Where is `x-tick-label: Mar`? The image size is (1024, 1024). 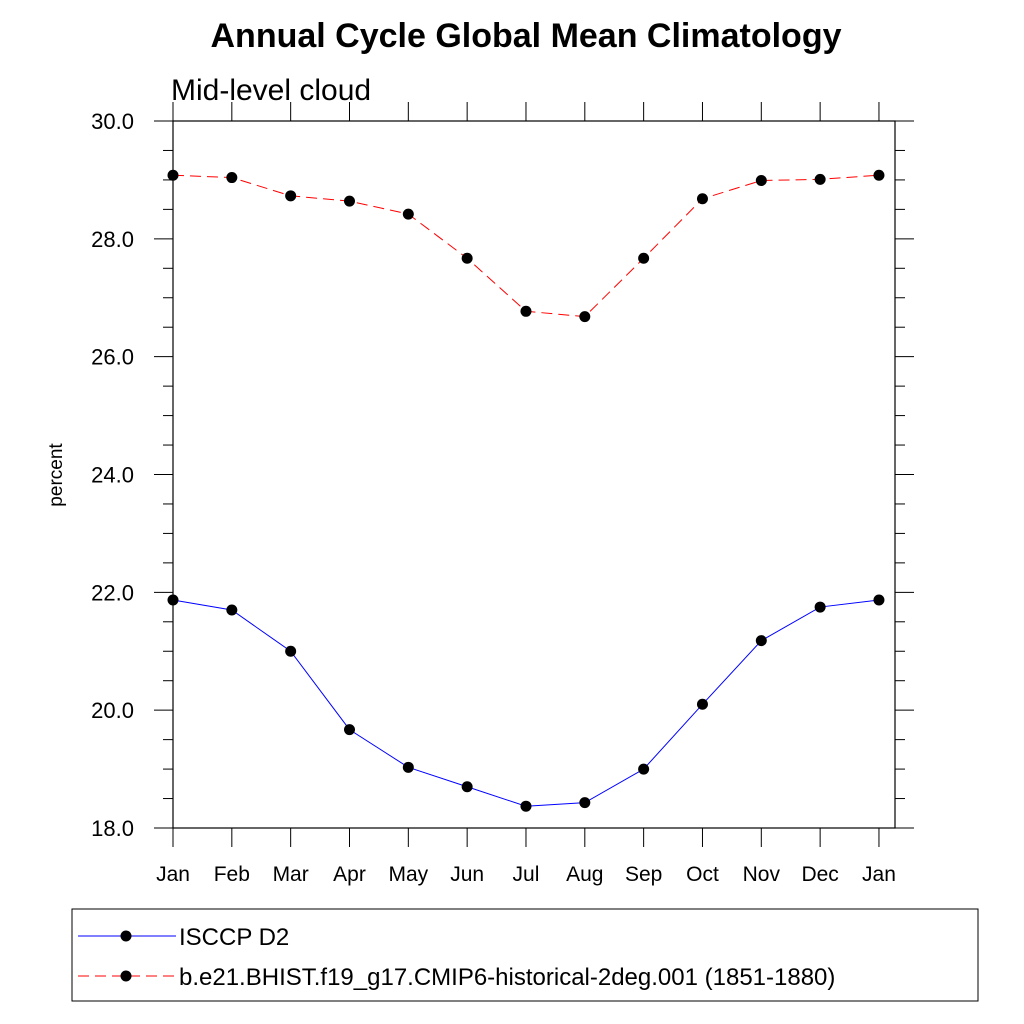 x-tick-label: Mar is located at coordinates (291, 874).